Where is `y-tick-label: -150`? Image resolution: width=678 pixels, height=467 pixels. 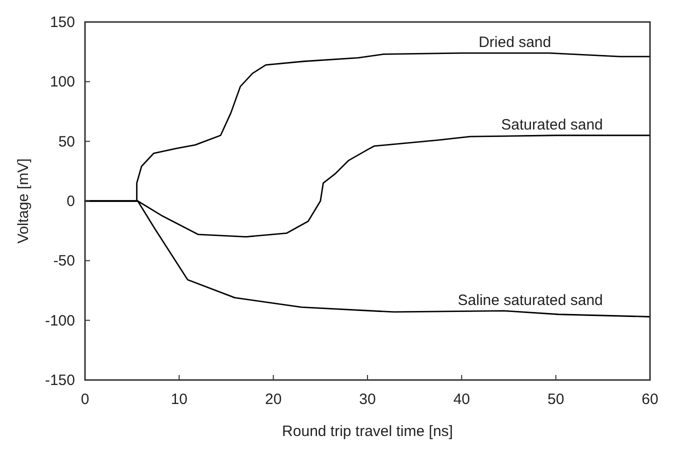
y-tick-label: -150 is located at coordinates (59, 380).